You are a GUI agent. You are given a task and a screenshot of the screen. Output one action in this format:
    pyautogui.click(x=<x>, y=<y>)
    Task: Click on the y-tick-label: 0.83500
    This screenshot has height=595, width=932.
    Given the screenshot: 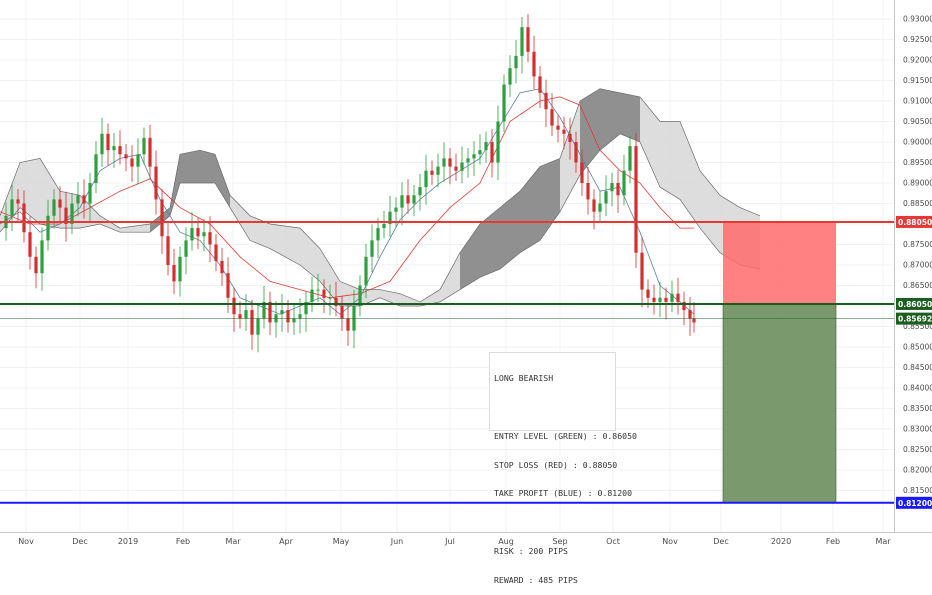 What is the action you would take?
    pyautogui.click(x=917, y=408)
    